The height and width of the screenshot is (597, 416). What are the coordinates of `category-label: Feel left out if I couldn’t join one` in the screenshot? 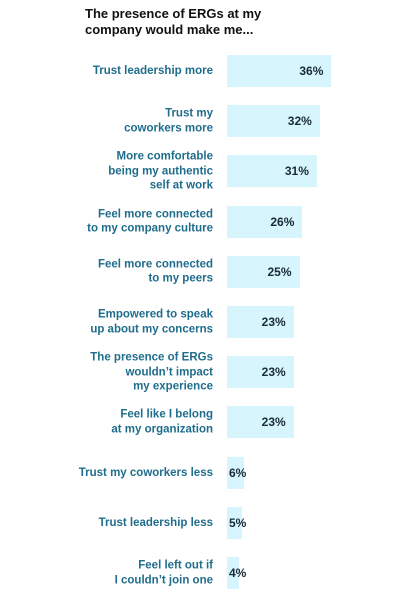 It's located at (163, 573).